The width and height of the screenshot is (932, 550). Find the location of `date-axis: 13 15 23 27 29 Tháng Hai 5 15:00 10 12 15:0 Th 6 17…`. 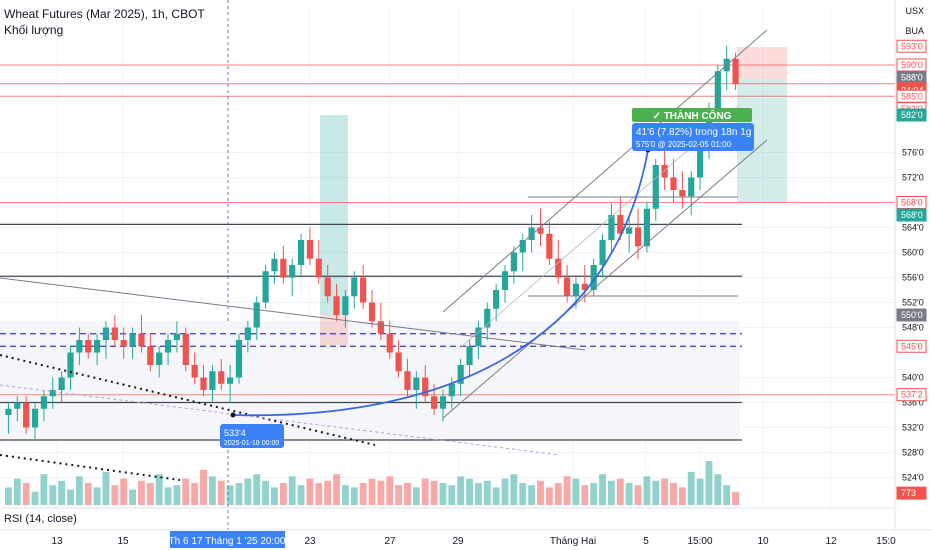

date-axis: 13 15 23 27 29 Tháng Hai 5 15:00 10 12 15:0 Th 6 17… is located at coordinates (466, 528).